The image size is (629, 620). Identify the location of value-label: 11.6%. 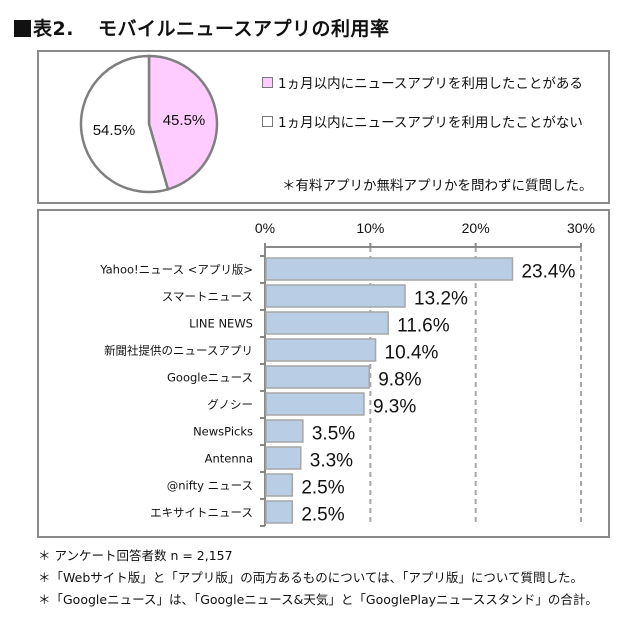
(423, 326).